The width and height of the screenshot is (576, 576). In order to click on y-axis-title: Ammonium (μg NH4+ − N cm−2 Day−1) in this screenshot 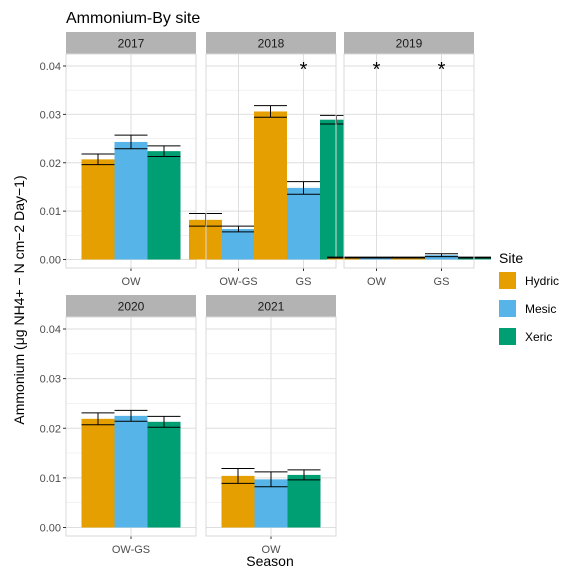, I will do `click(19, 299)`.